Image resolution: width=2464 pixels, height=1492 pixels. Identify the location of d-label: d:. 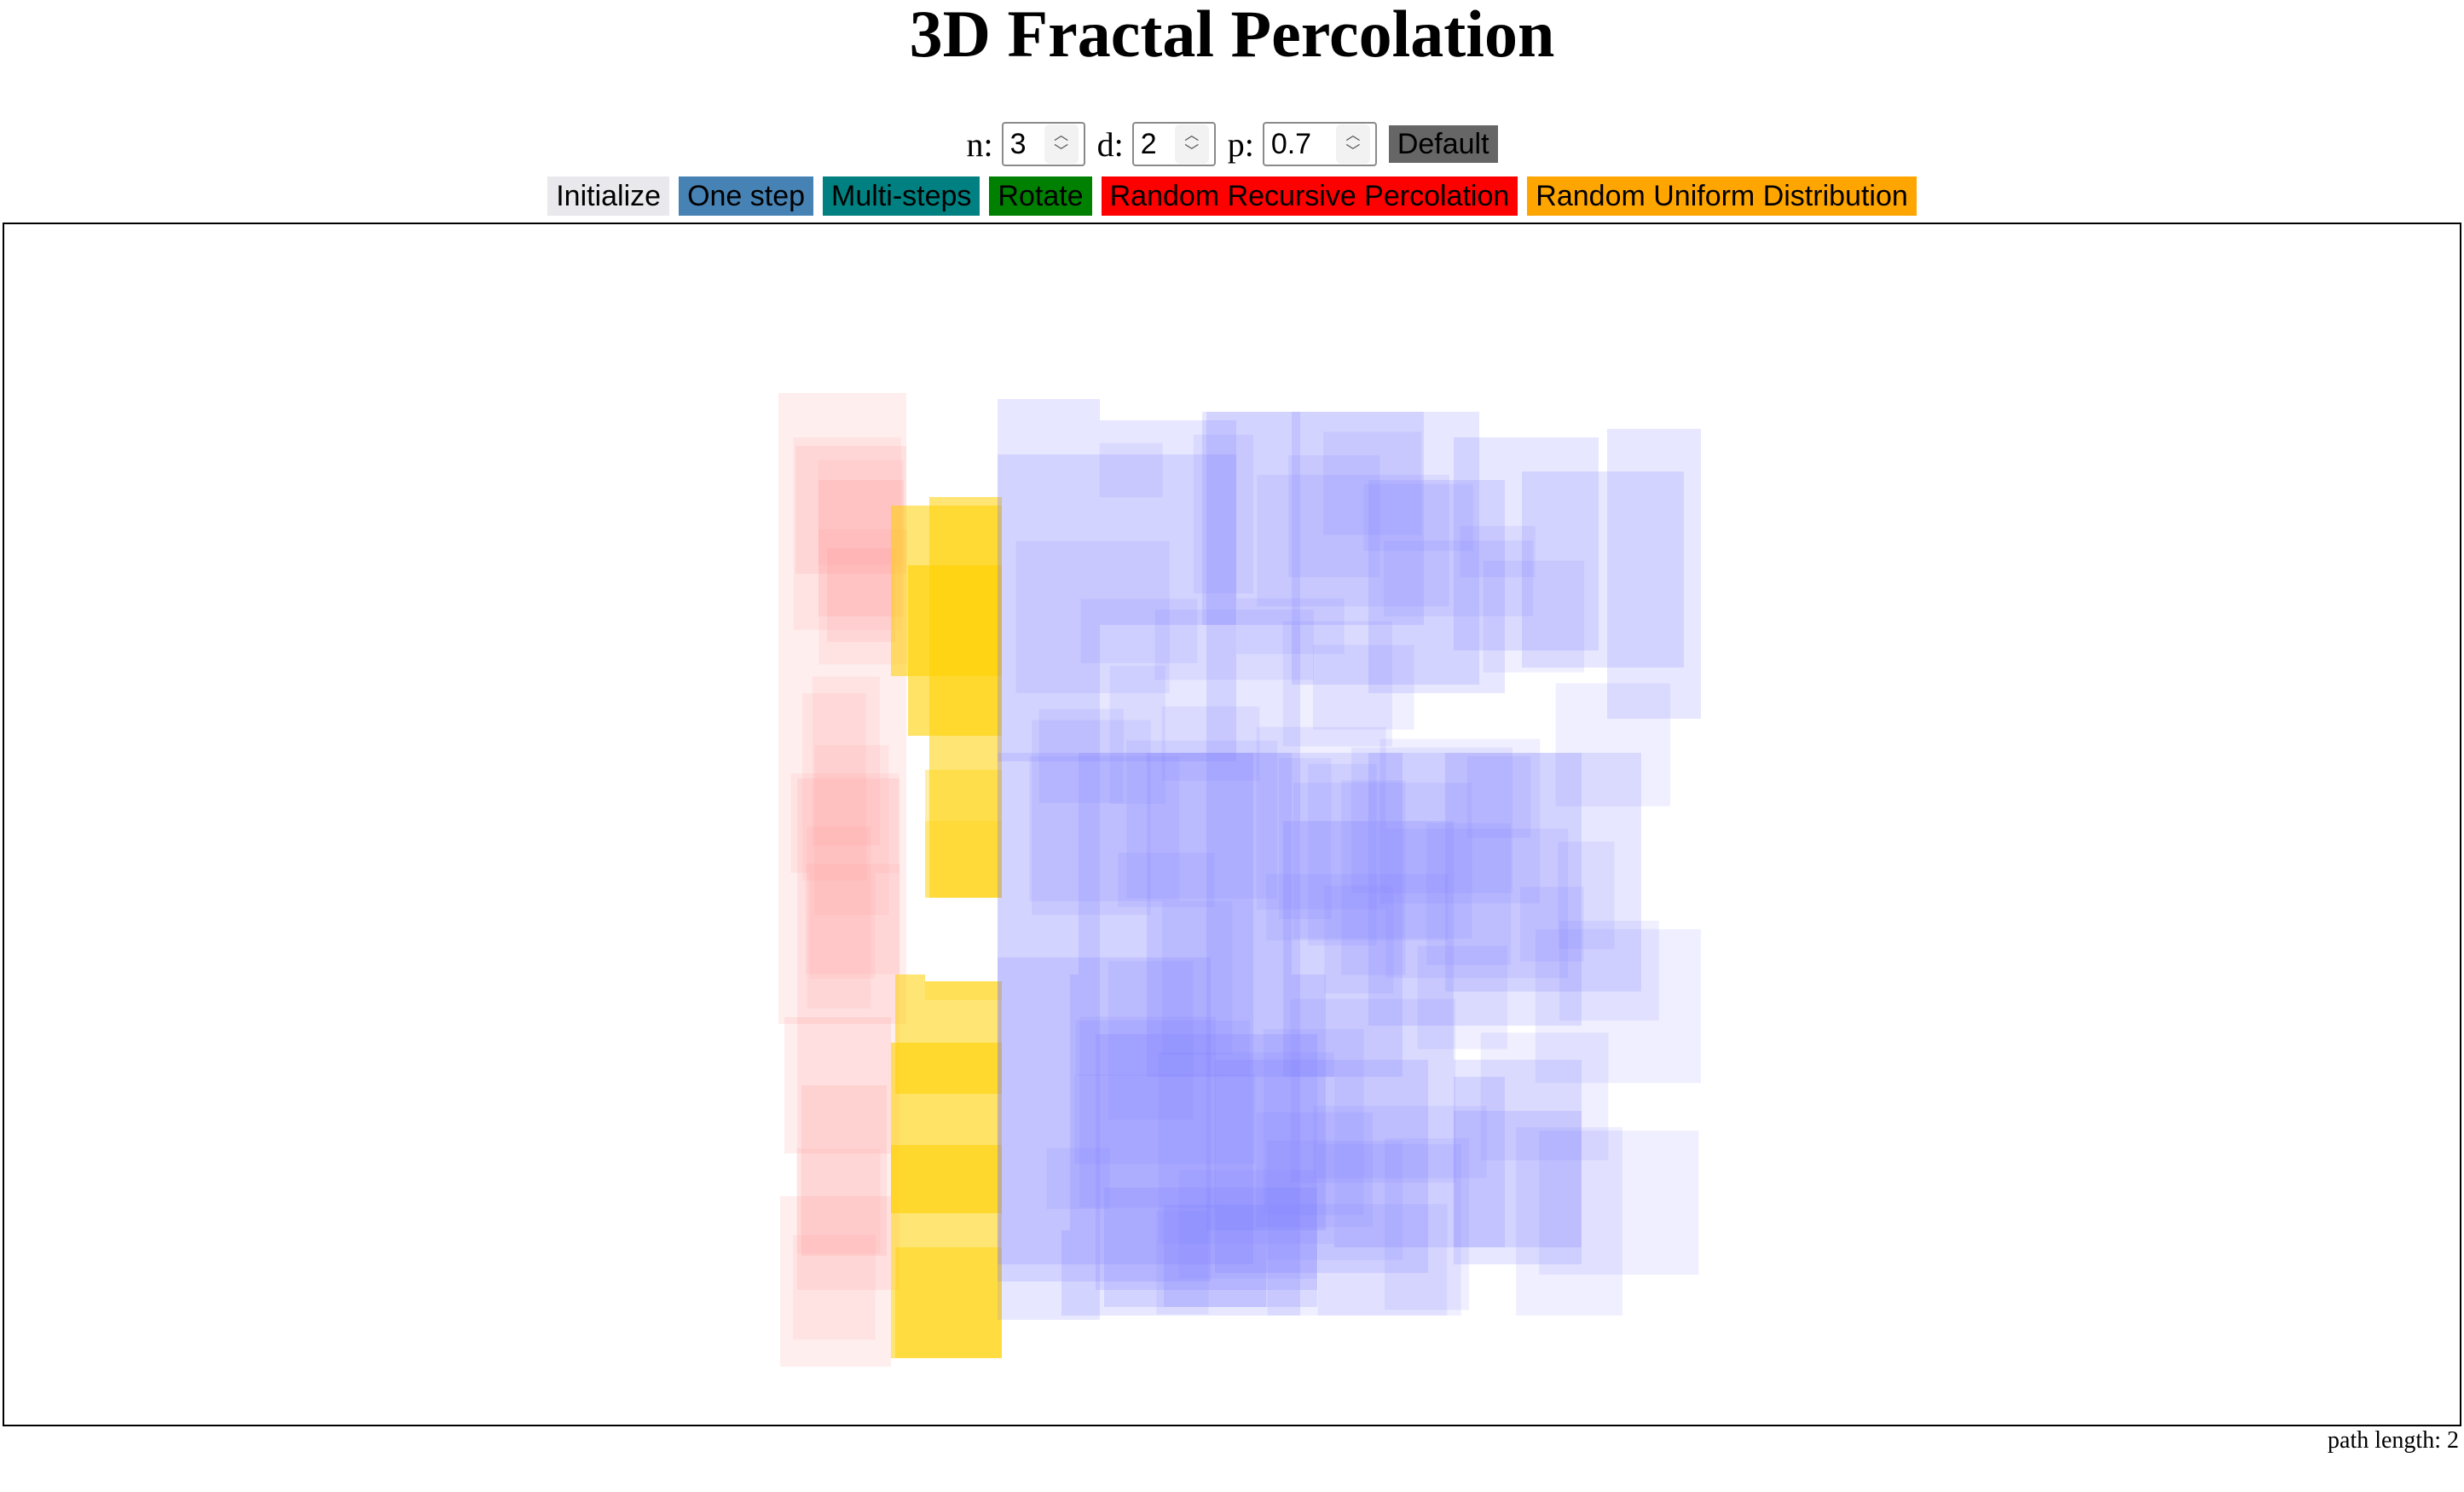
(1110, 144).